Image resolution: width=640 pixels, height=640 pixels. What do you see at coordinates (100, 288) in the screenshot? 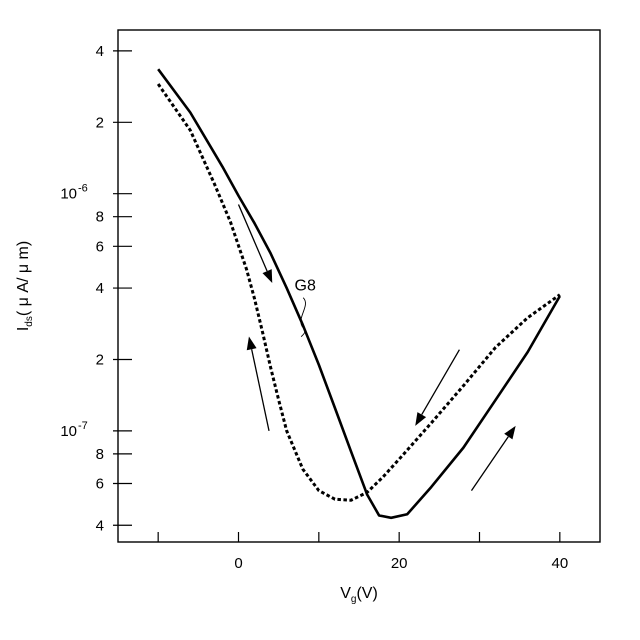
I see `y-tick-label-5: 4` at bounding box center [100, 288].